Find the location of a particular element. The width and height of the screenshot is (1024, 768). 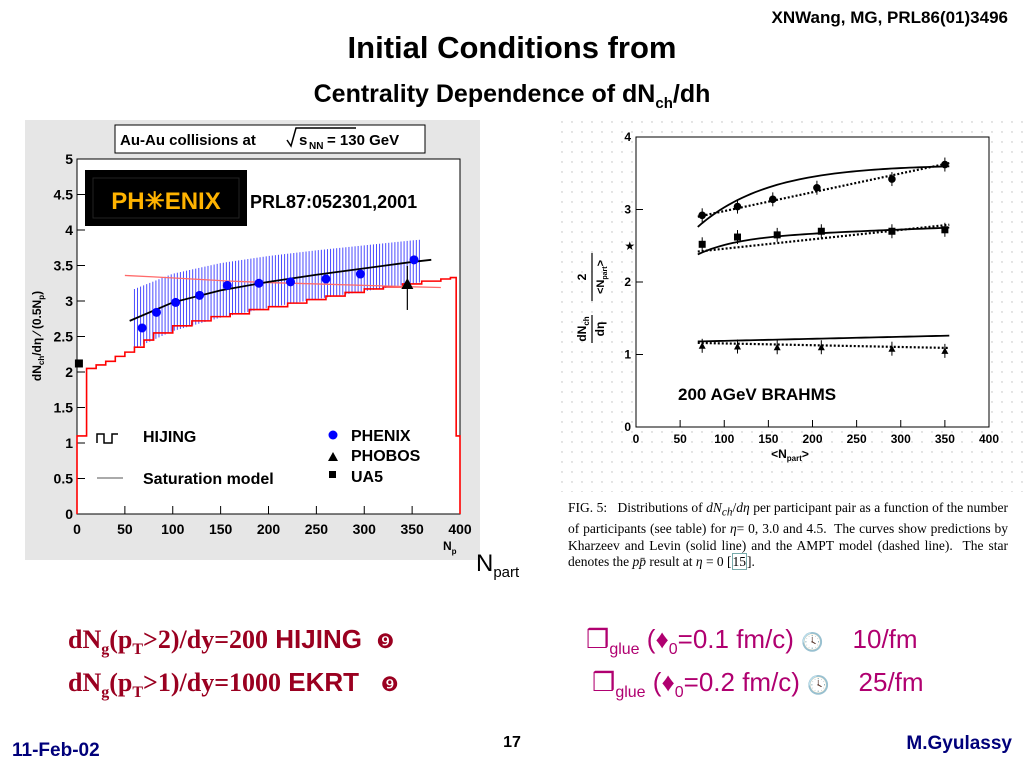

phenix-citation: PRL87:052301,2001 is located at coordinates (333, 202).